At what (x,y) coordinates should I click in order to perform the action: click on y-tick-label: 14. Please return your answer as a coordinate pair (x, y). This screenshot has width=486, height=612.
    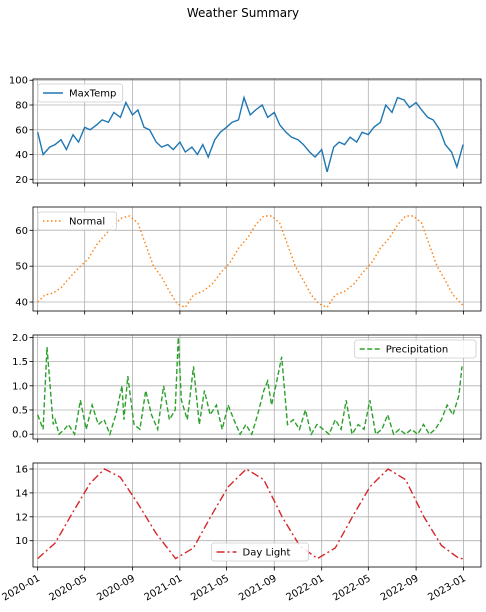
    Looking at the image, I should click on (21, 493).